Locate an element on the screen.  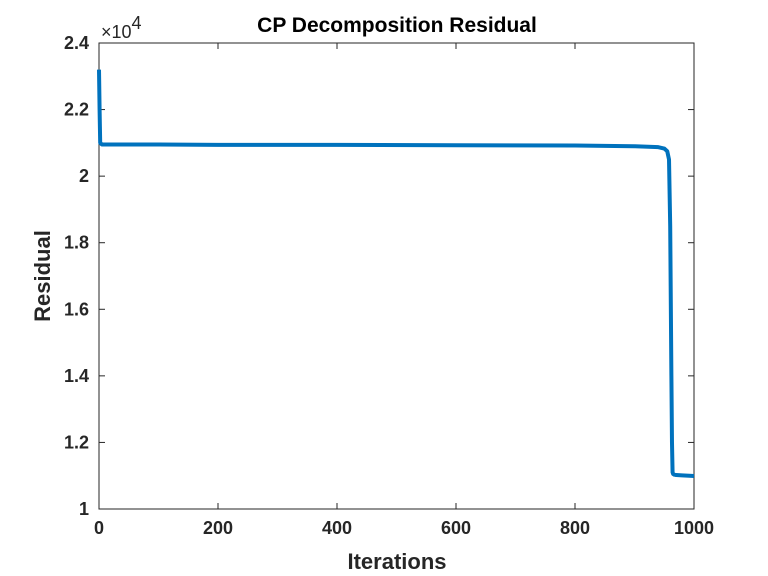
y-multiplier-base: ×10 is located at coordinates (116, 32).